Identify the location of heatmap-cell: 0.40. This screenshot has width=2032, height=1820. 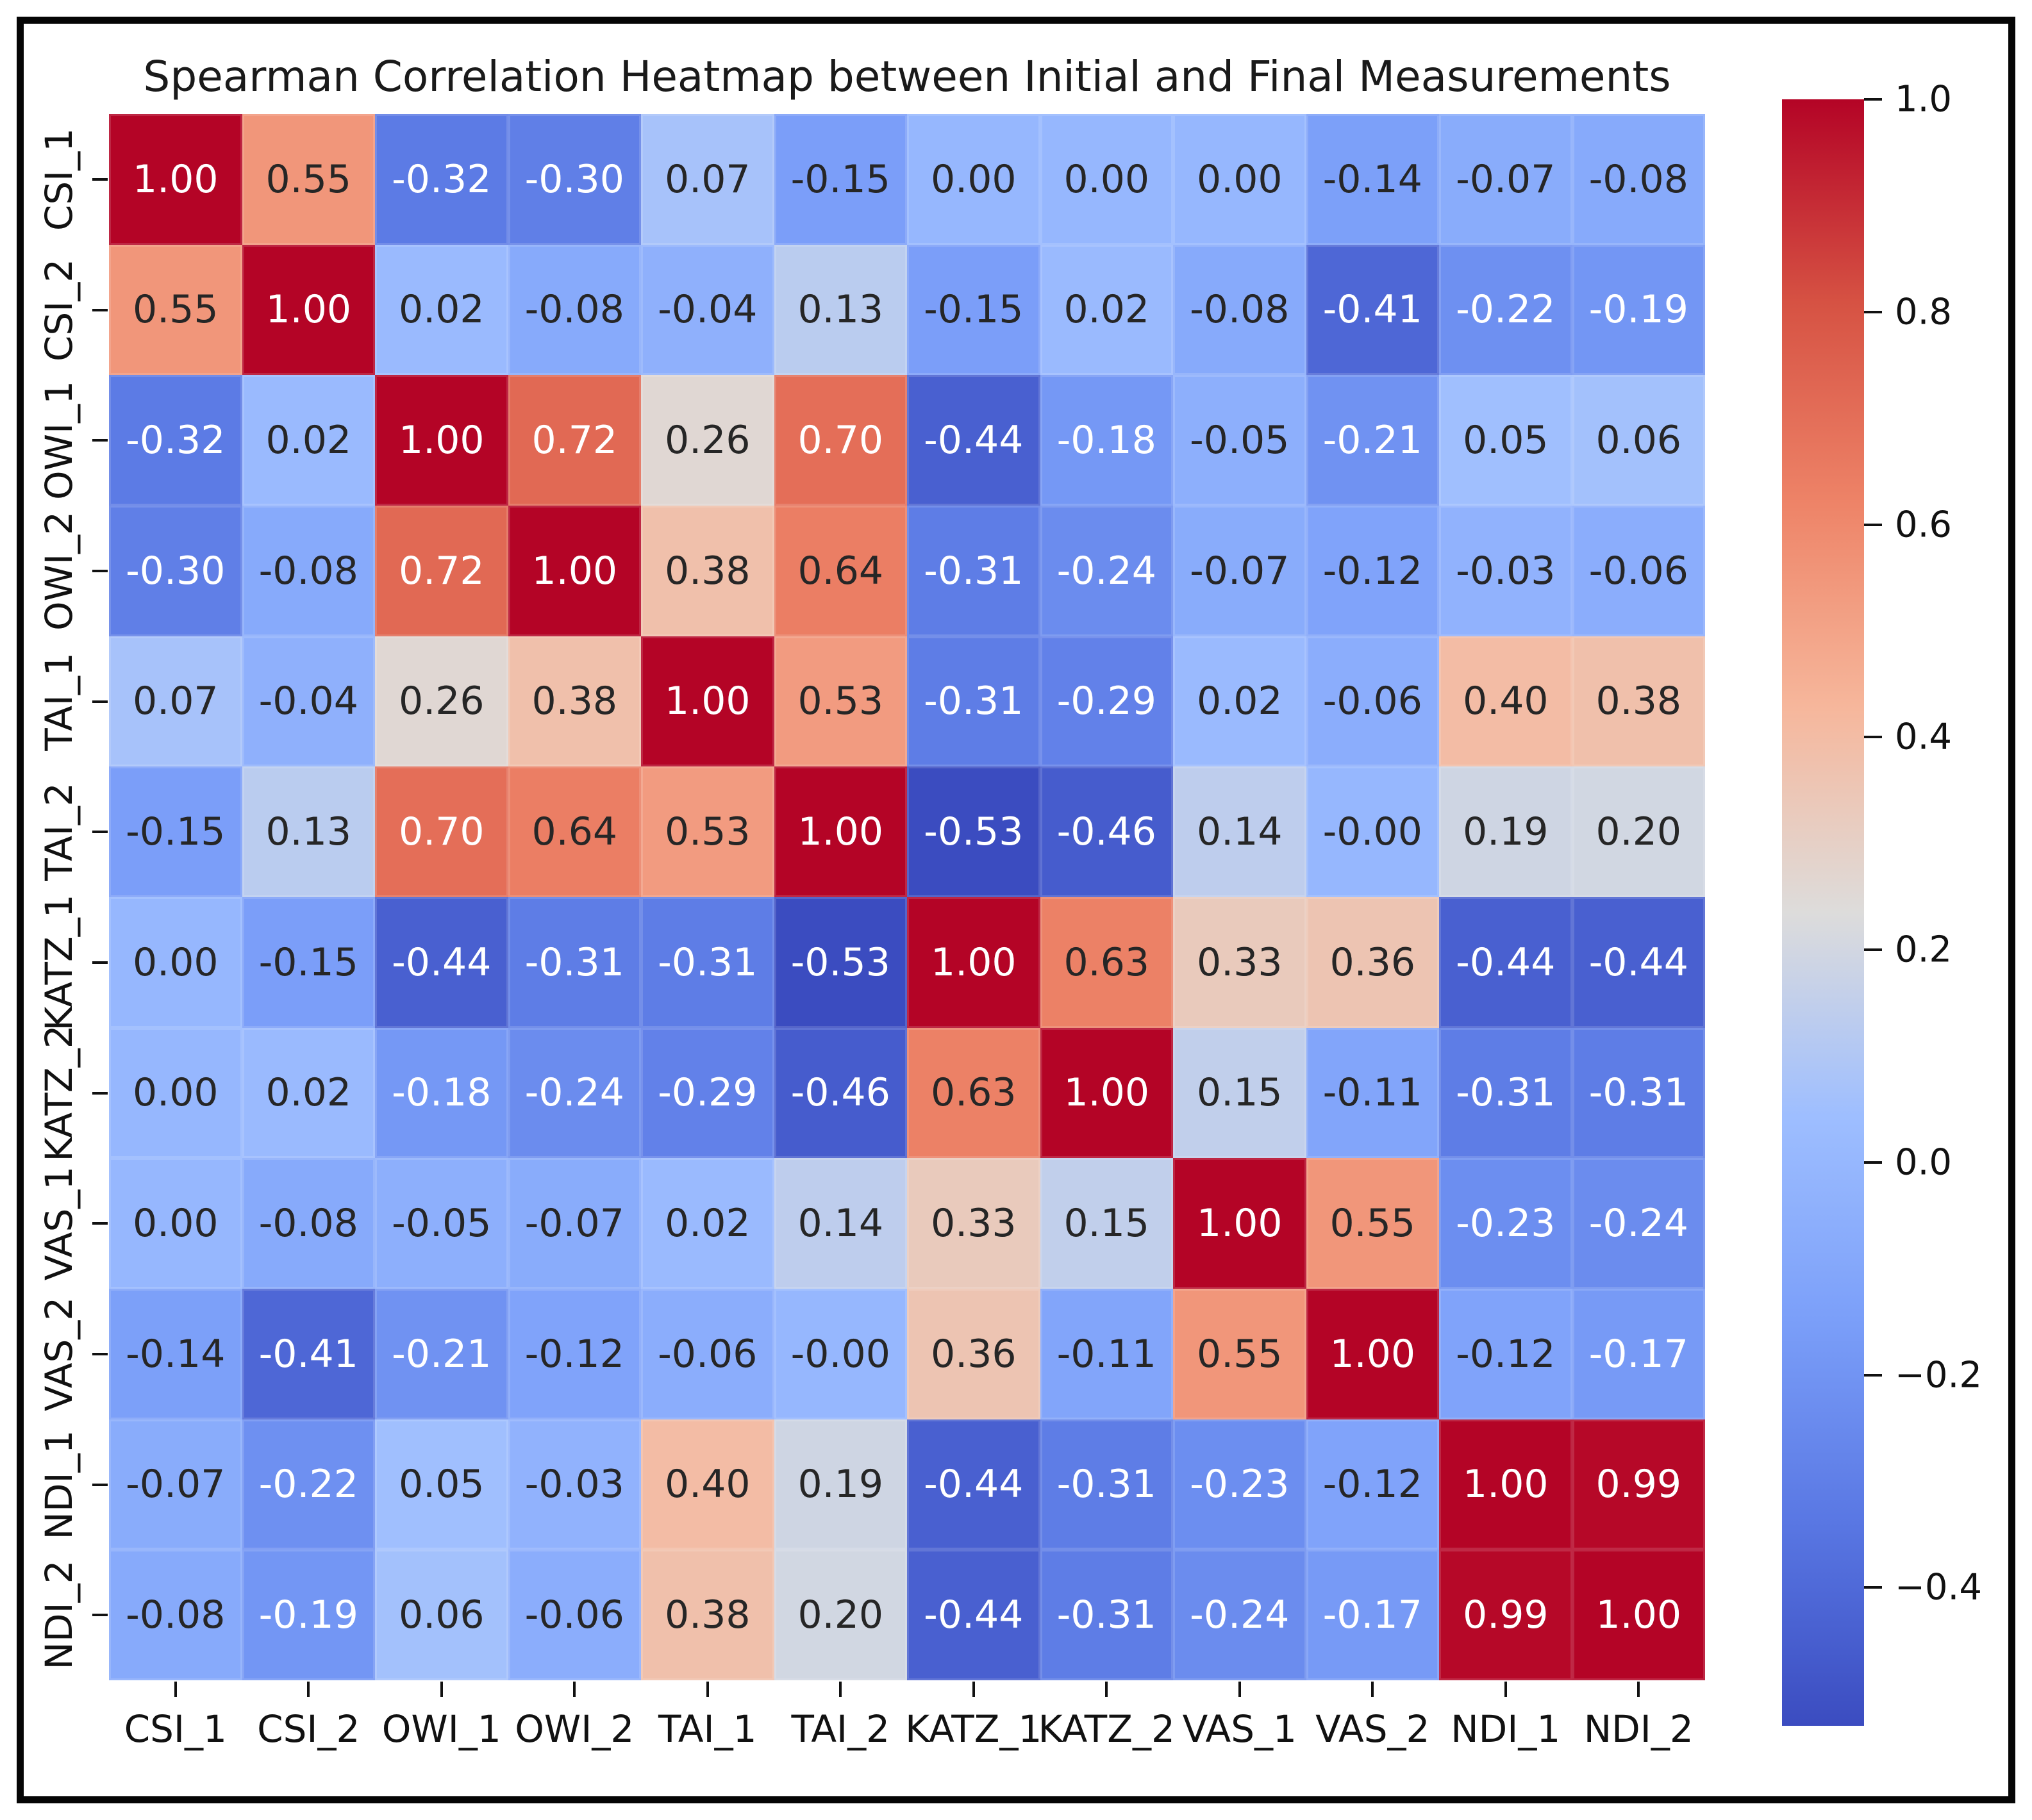
(707, 1484).